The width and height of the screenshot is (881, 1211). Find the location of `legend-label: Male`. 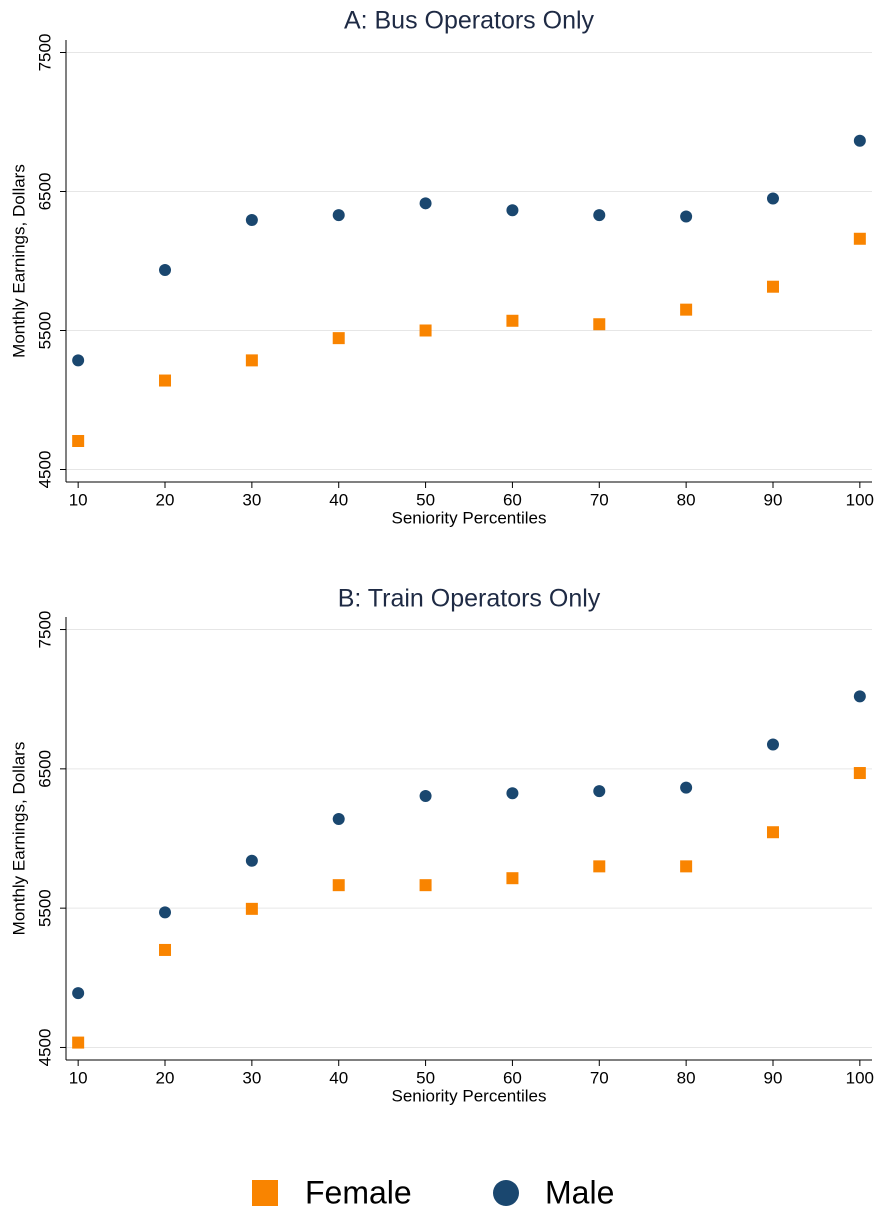

legend-label: Male is located at coordinates (579, 1192).